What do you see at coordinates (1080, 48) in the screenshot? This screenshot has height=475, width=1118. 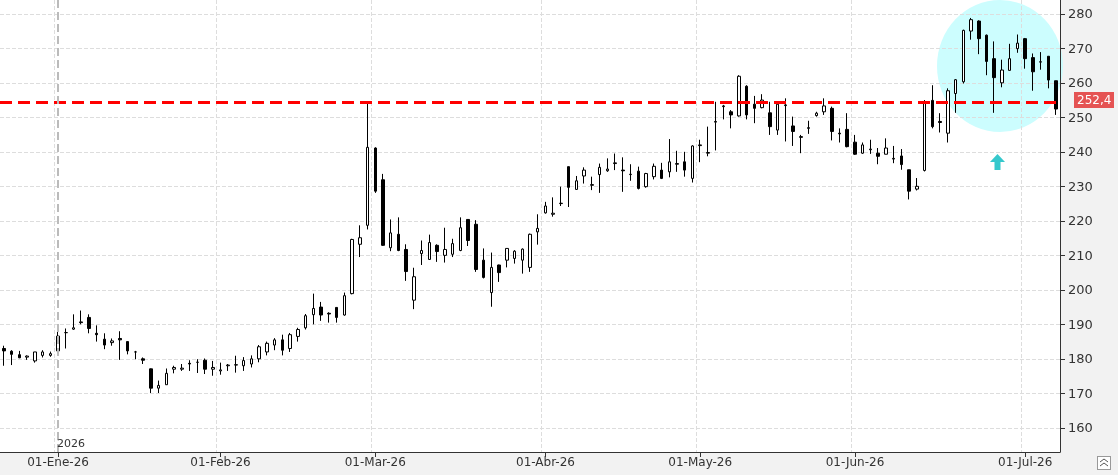 I see `y-tick-label: 270` at bounding box center [1080, 48].